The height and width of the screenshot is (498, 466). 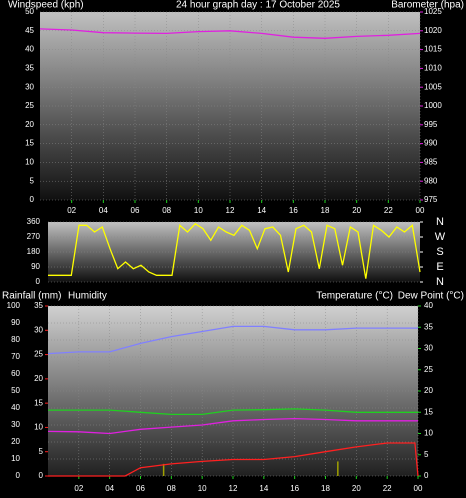 What do you see at coordinates (440, 237) in the screenshot?
I see `y-tick-label: W` at bounding box center [440, 237].